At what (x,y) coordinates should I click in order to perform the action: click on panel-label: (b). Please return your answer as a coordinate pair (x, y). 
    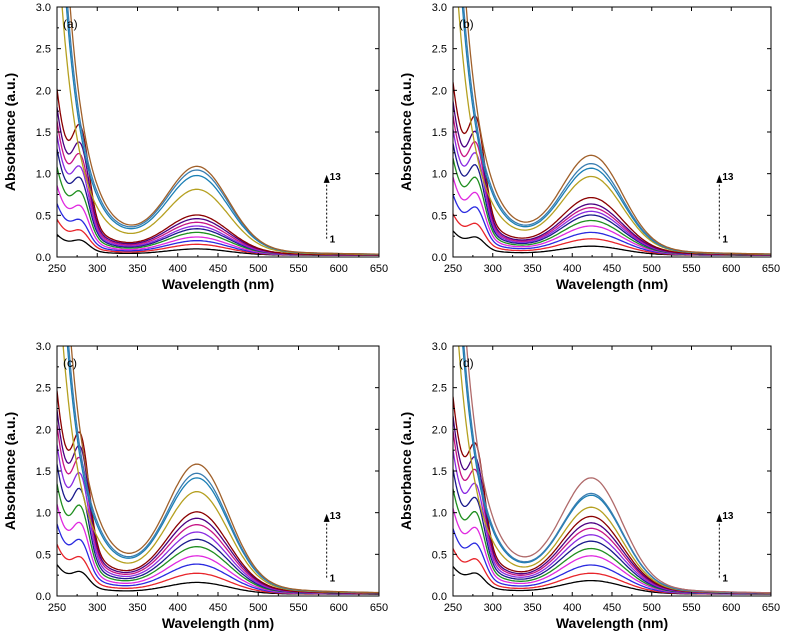
    Looking at the image, I should click on (466, 24).